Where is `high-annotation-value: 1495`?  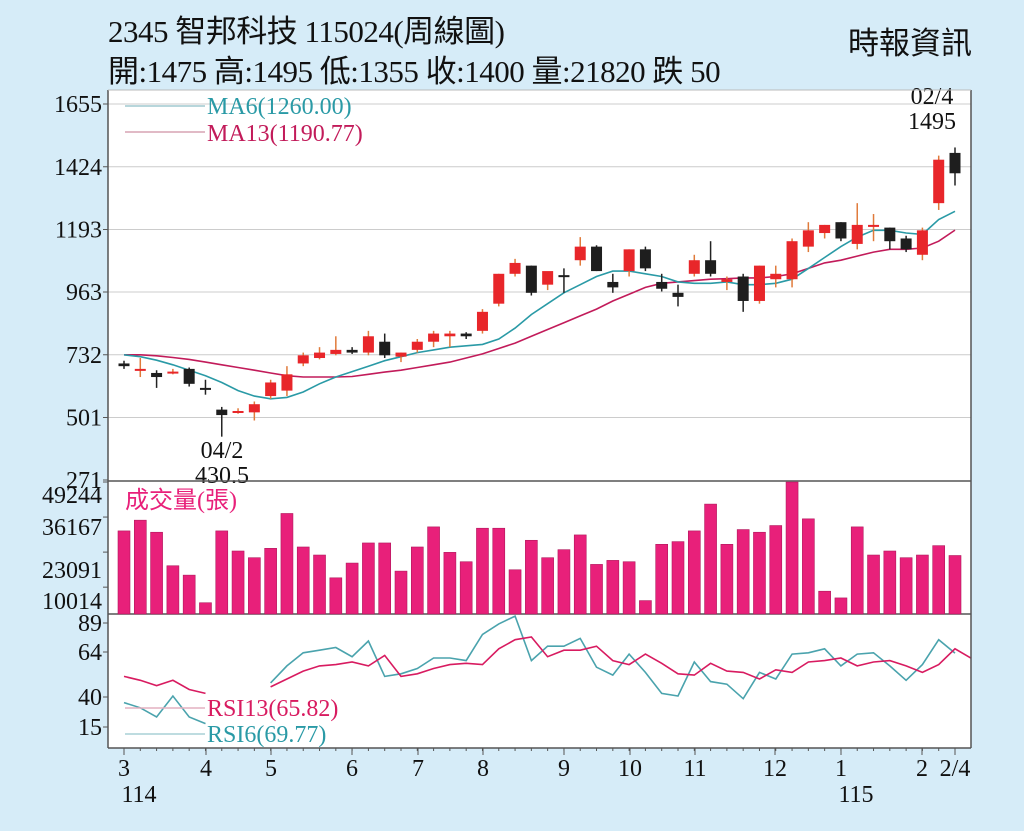
high-annotation-value: 1495 is located at coordinates (932, 122).